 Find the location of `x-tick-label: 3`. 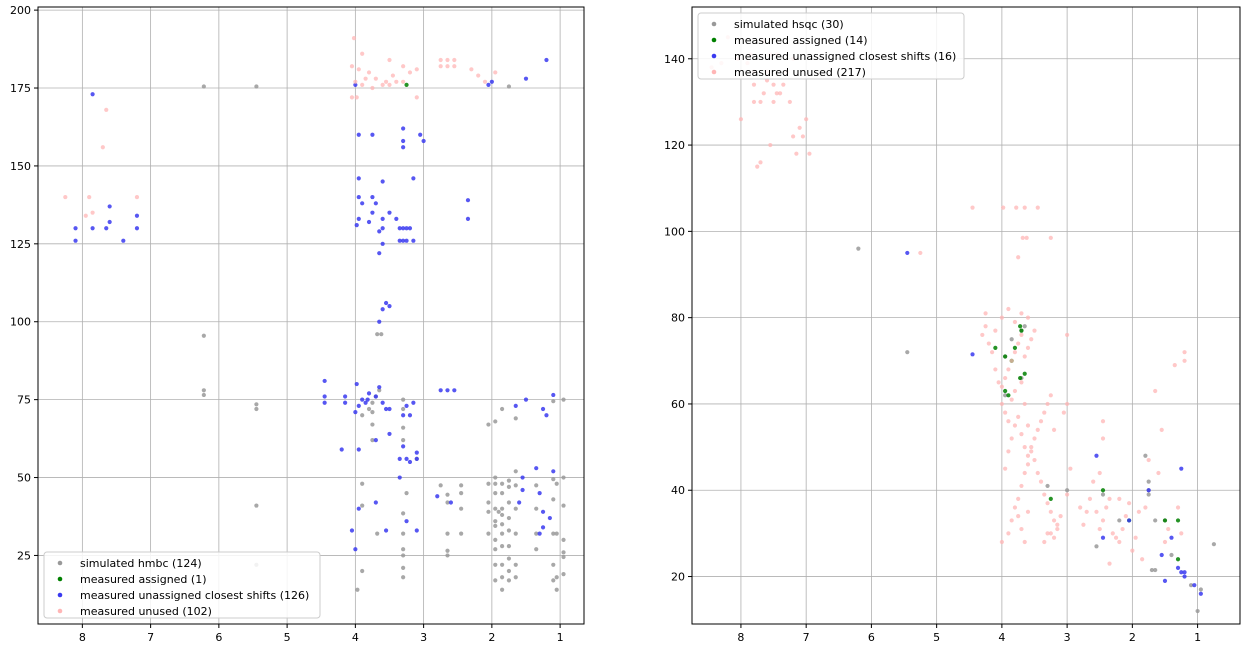

x-tick-label: 3 is located at coordinates (423, 637).